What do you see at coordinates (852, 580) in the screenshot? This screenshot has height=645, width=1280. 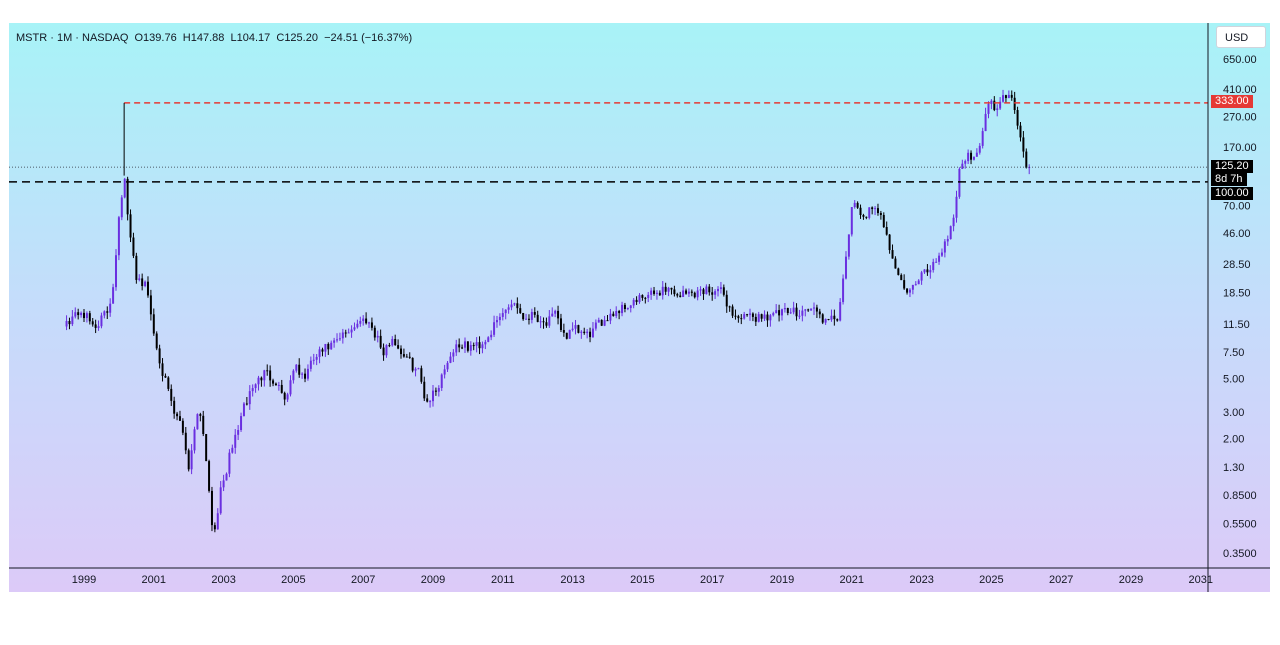 I see `time-tick-label: 2021` at bounding box center [852, 580].